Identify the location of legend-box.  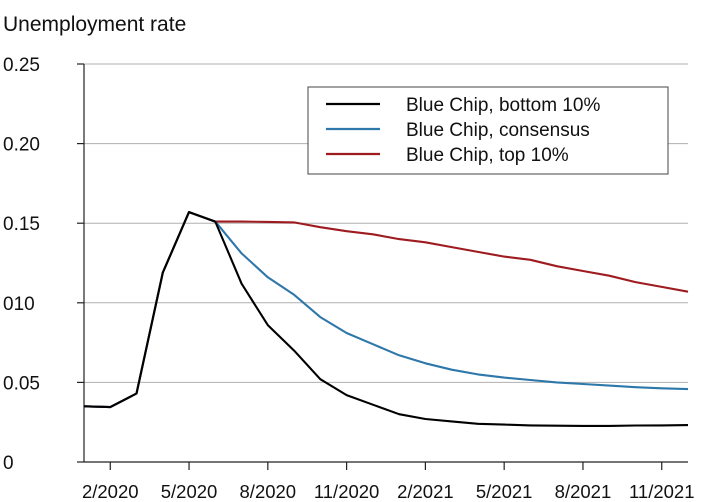
(488, 130).